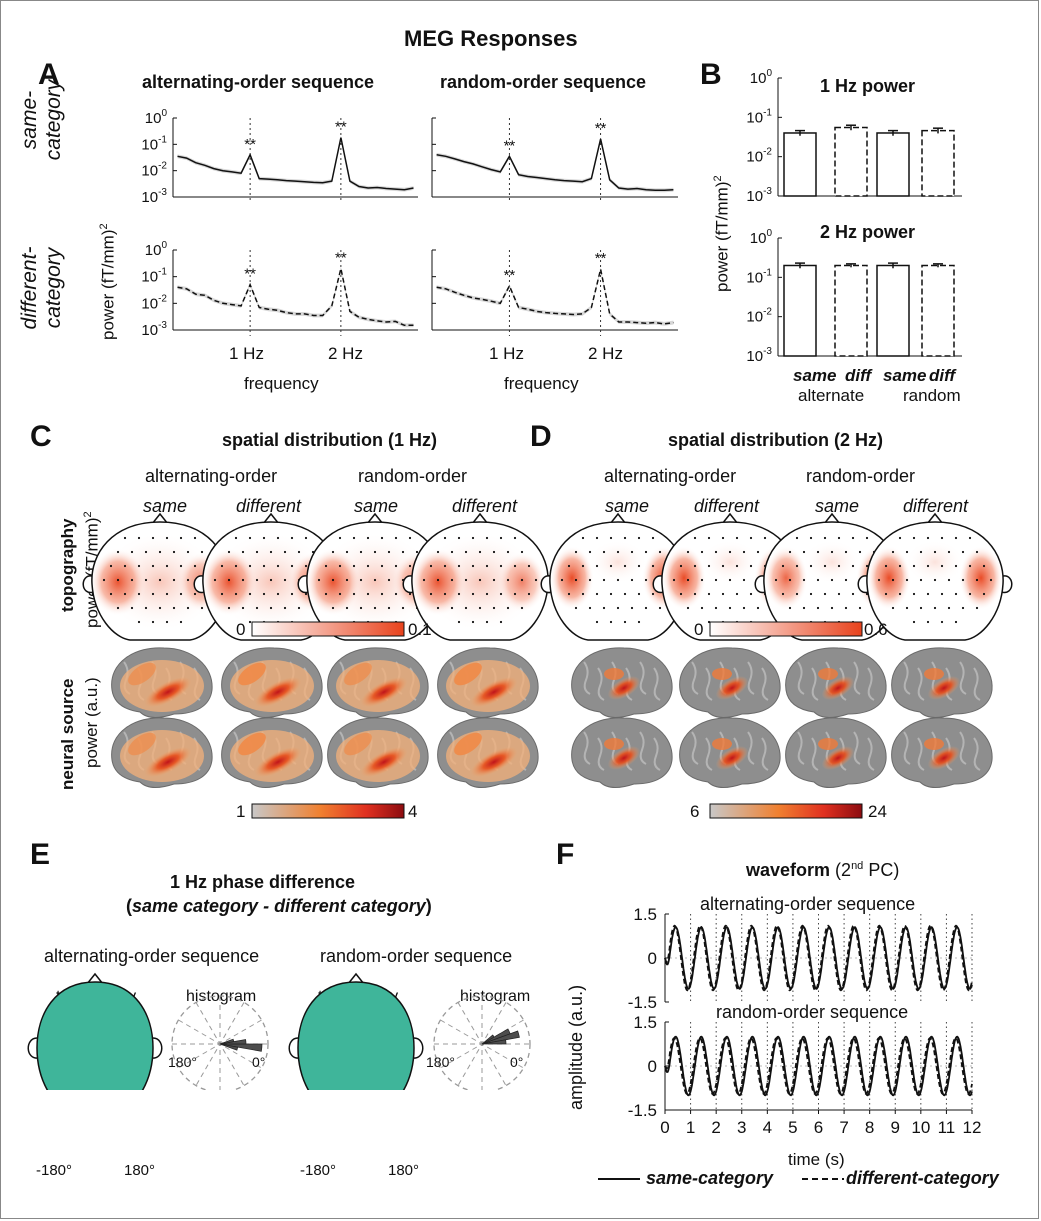 This screenshot has width=1041, height=1221. Describe the element at coordinates (246, 353) in the screenshot. I see `xtick-1hz: 1 Hz` at that location.